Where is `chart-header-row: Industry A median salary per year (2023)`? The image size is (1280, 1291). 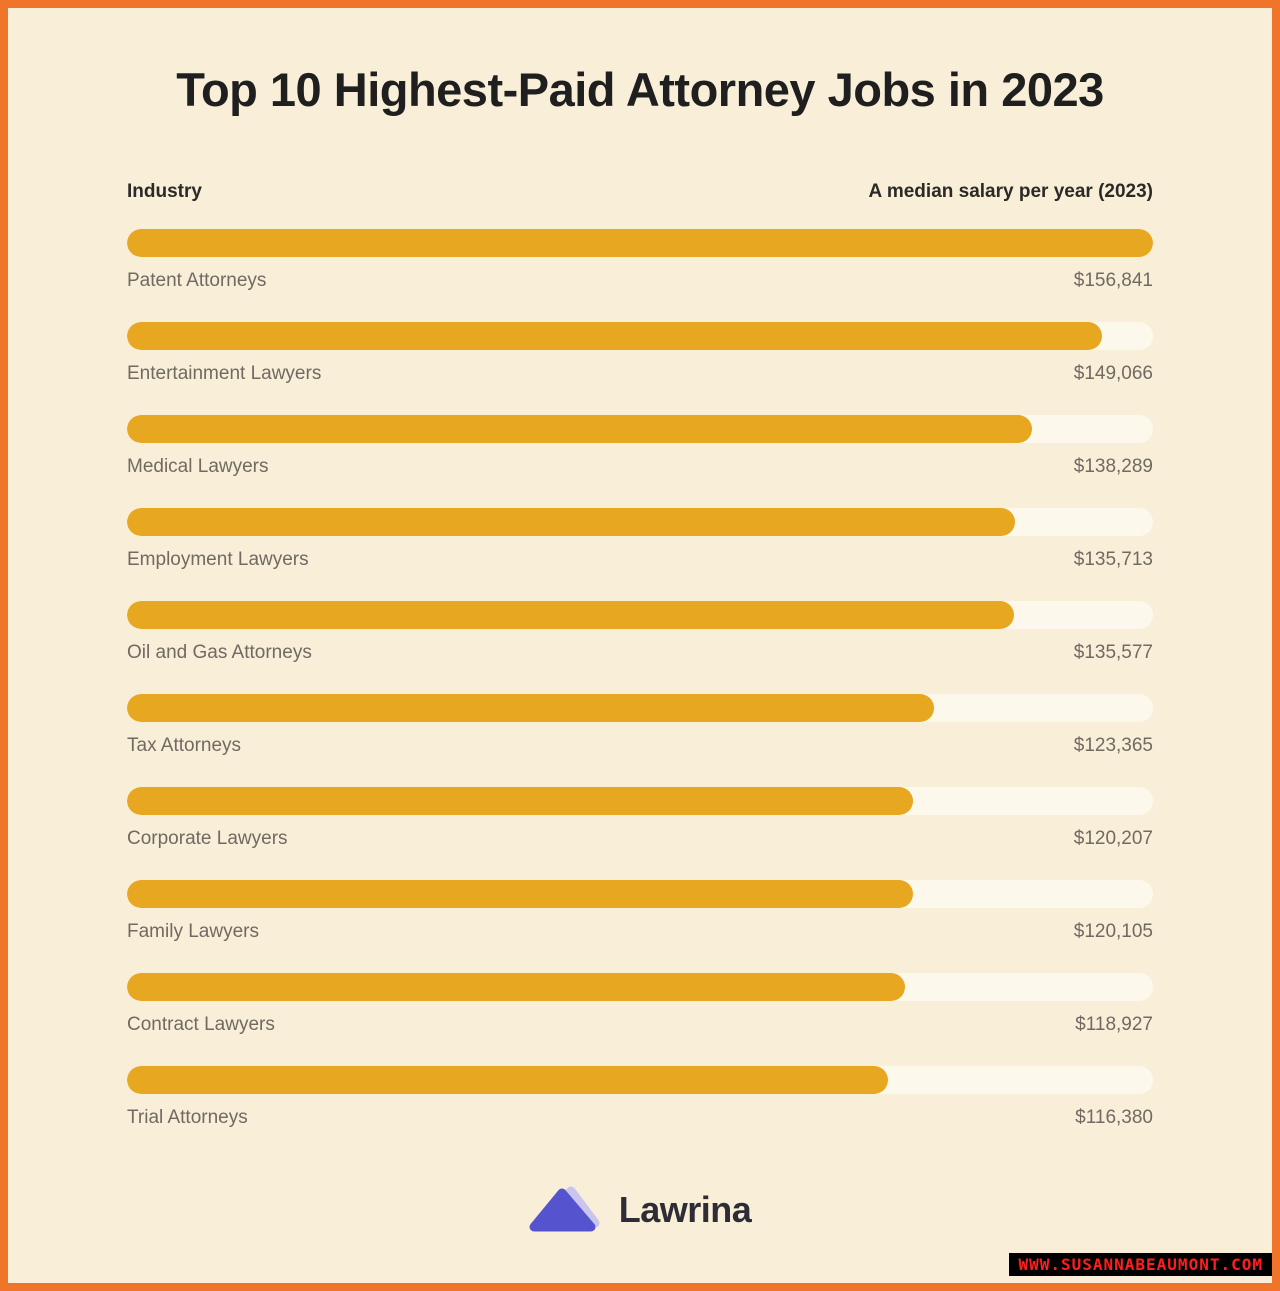
chart-header-row: Industry A median salary per year (2023) is located at coordinates (640, 192).